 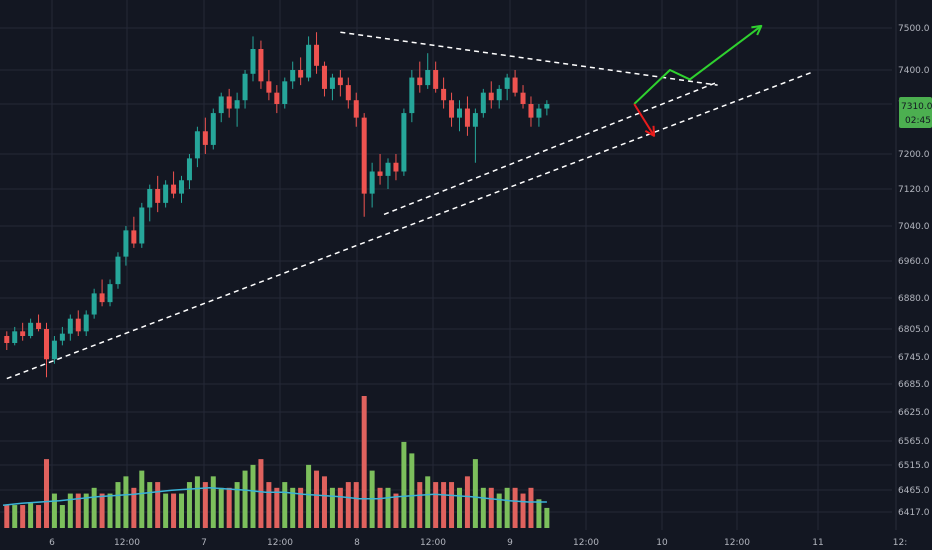 What do you see at coordinates (698, 80) in the screenshot?
I see `projection-arrows` at bounding box center [698, 80].